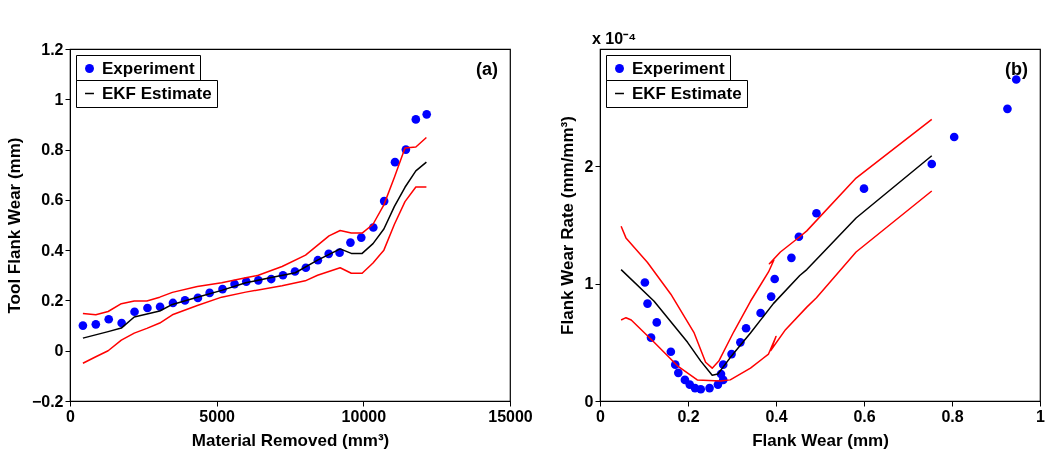 The image size is (1063, 461). I want to click on annotation: (a), so click(487, 69).